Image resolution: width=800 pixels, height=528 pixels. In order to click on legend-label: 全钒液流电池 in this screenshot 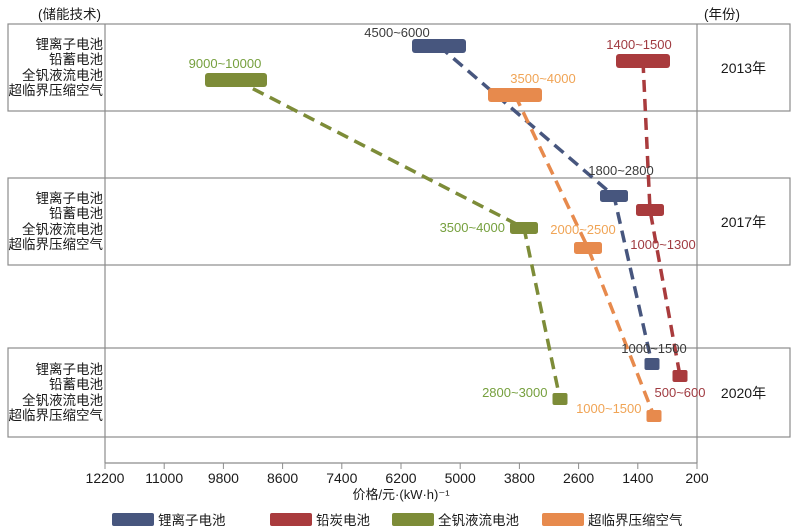, I will do `click(478, 520)`.